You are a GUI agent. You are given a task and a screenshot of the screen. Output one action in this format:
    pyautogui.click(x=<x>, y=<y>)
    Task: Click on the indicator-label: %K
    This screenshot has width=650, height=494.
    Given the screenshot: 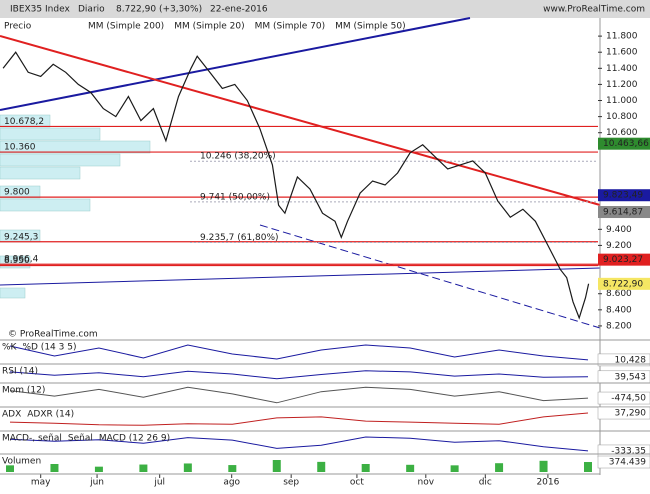 What is the action you would take?
    pyautogui.click(x=10, y=348)
    